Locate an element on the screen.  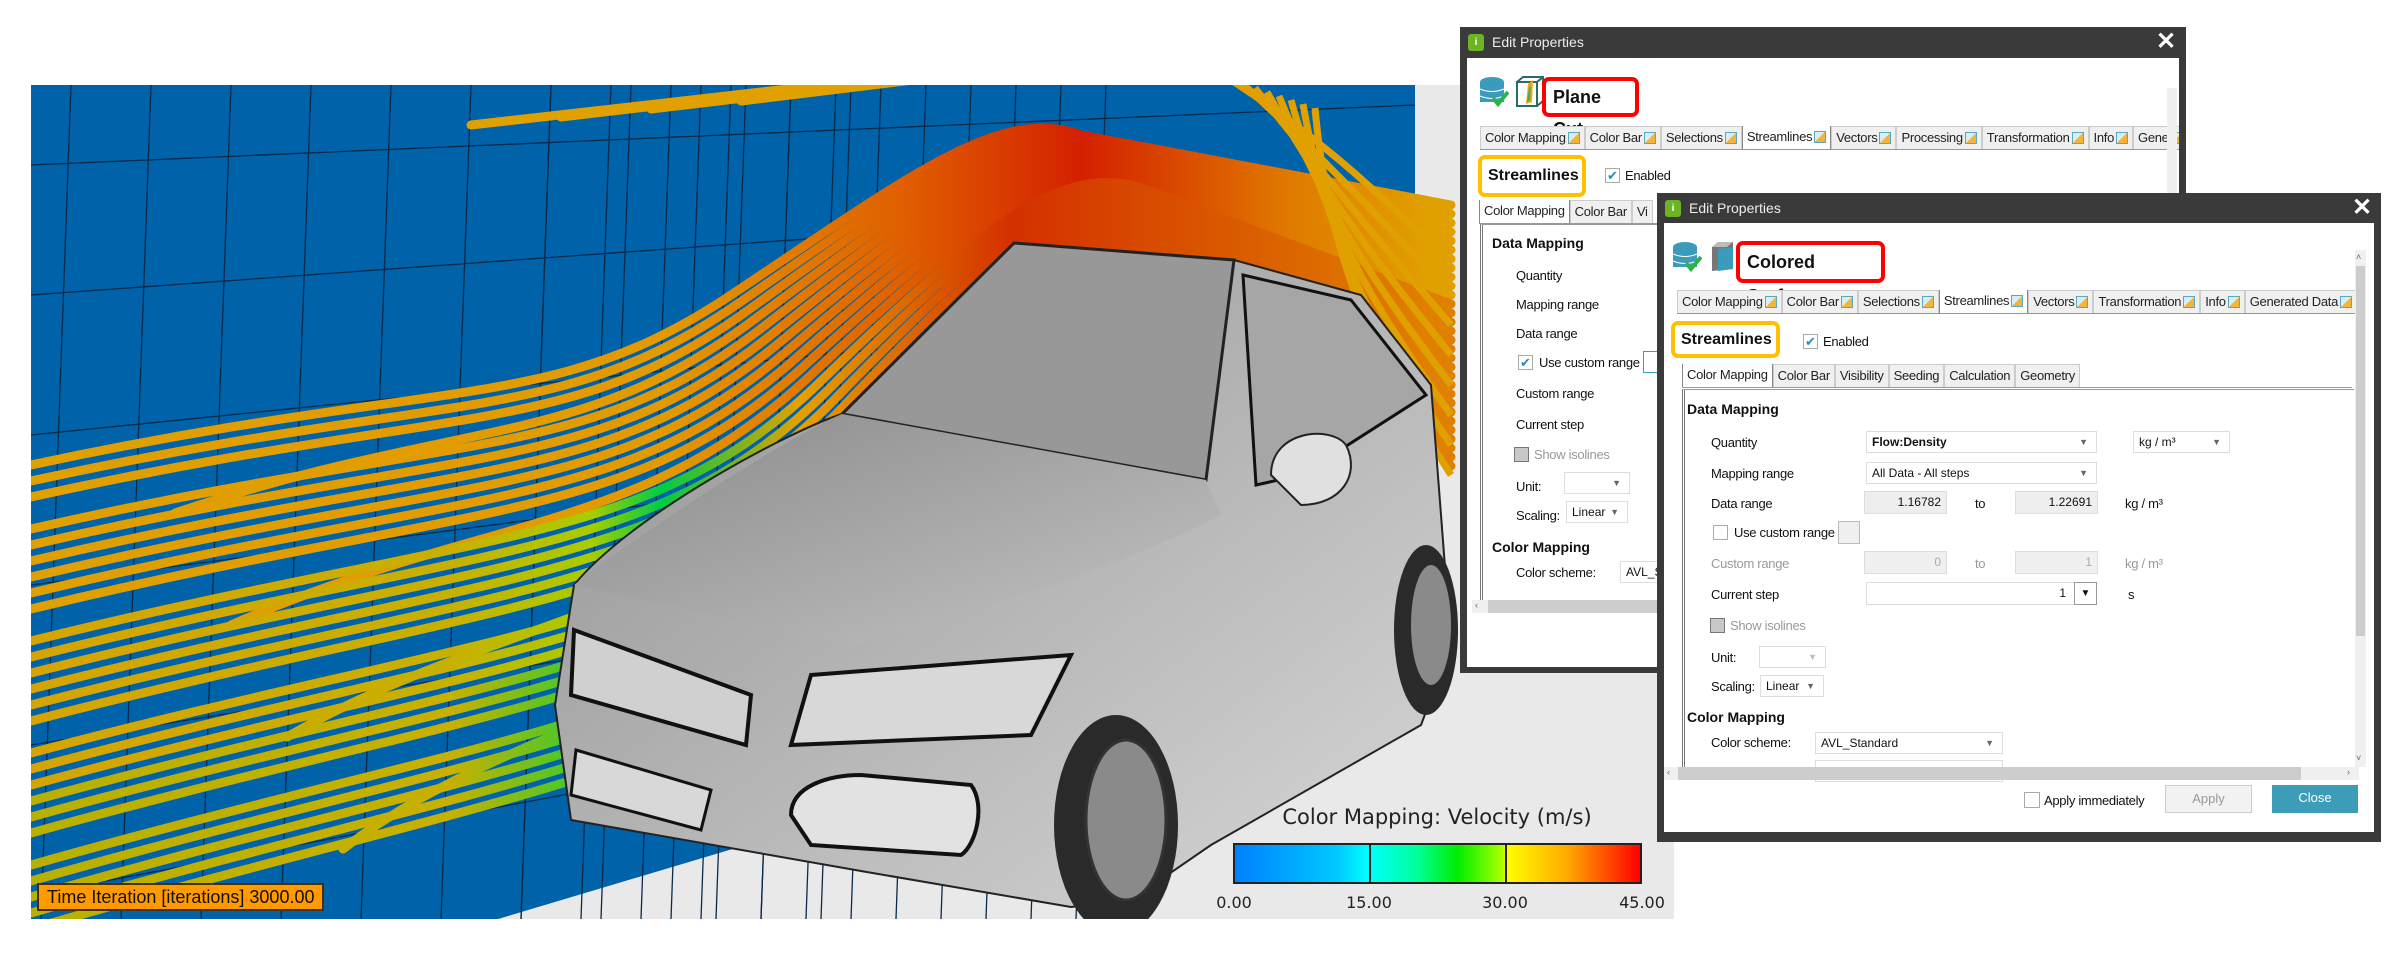
tab-label: Color Mapping is located at coordinates (1525, 137).